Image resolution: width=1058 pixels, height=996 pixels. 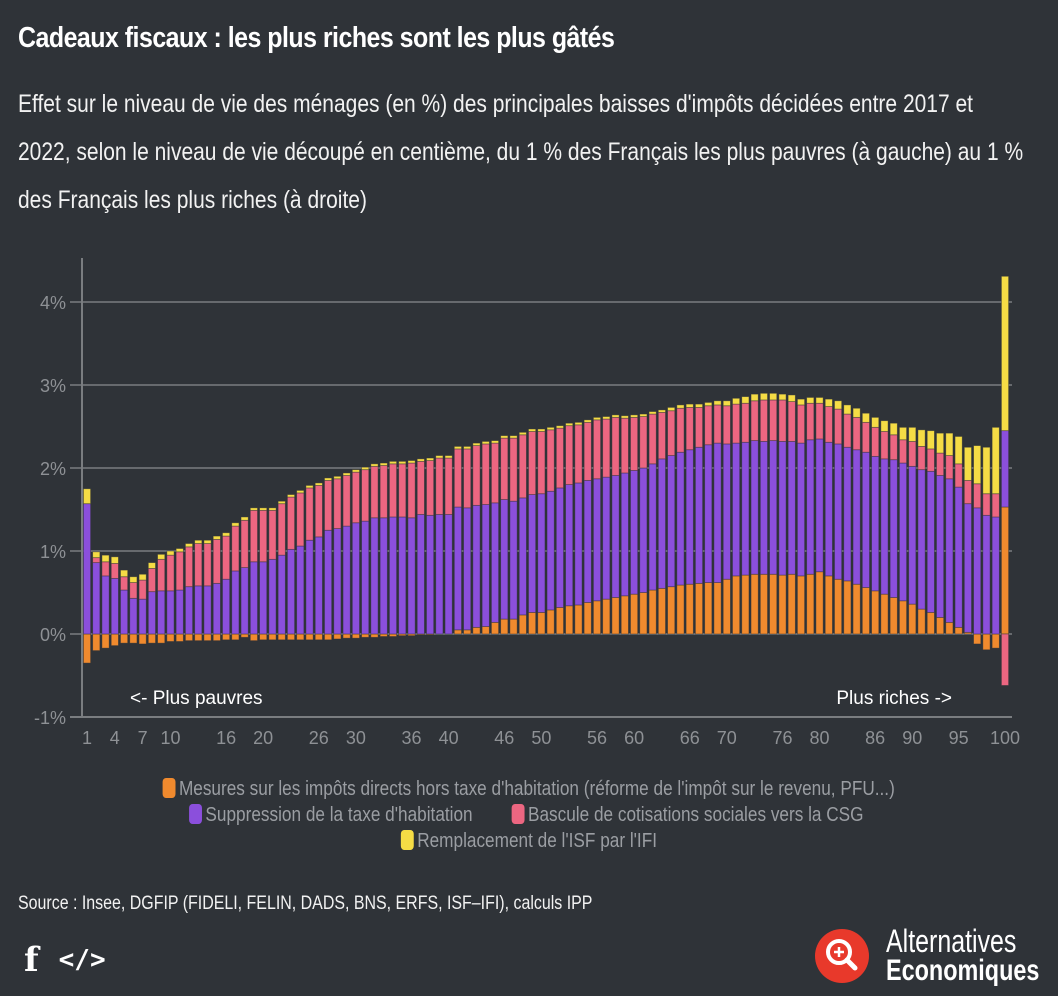 I want to click on x-tick-label: 20, so click(x=263, y=738).